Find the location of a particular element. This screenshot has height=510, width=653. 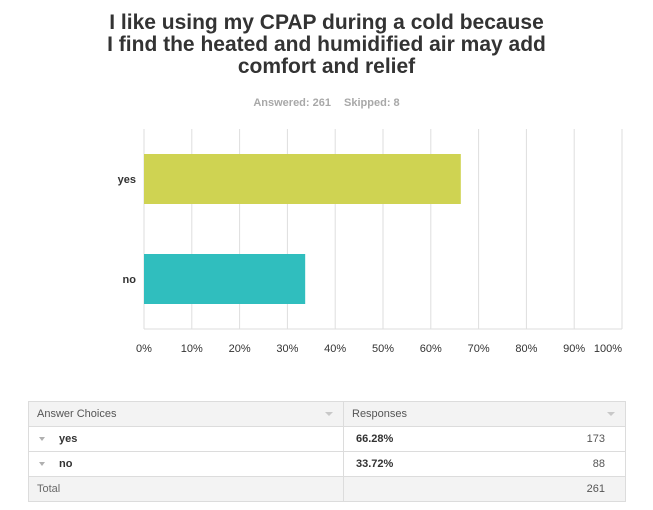

answer-choices-header: Answer Choices is located at coordinates (186, 414).